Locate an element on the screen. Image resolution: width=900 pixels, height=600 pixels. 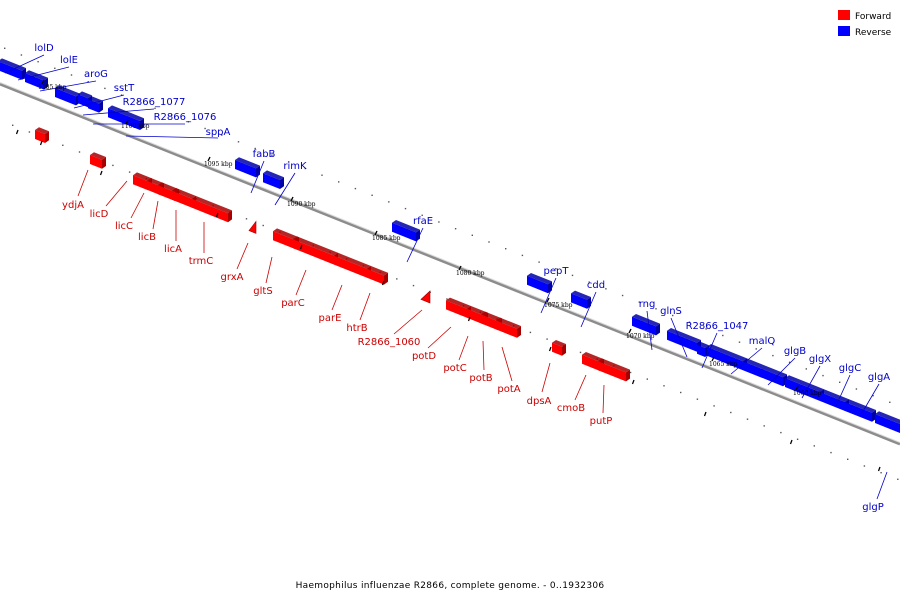
scale-label-text: 1085 kbp is located at coordinates (386, 238).